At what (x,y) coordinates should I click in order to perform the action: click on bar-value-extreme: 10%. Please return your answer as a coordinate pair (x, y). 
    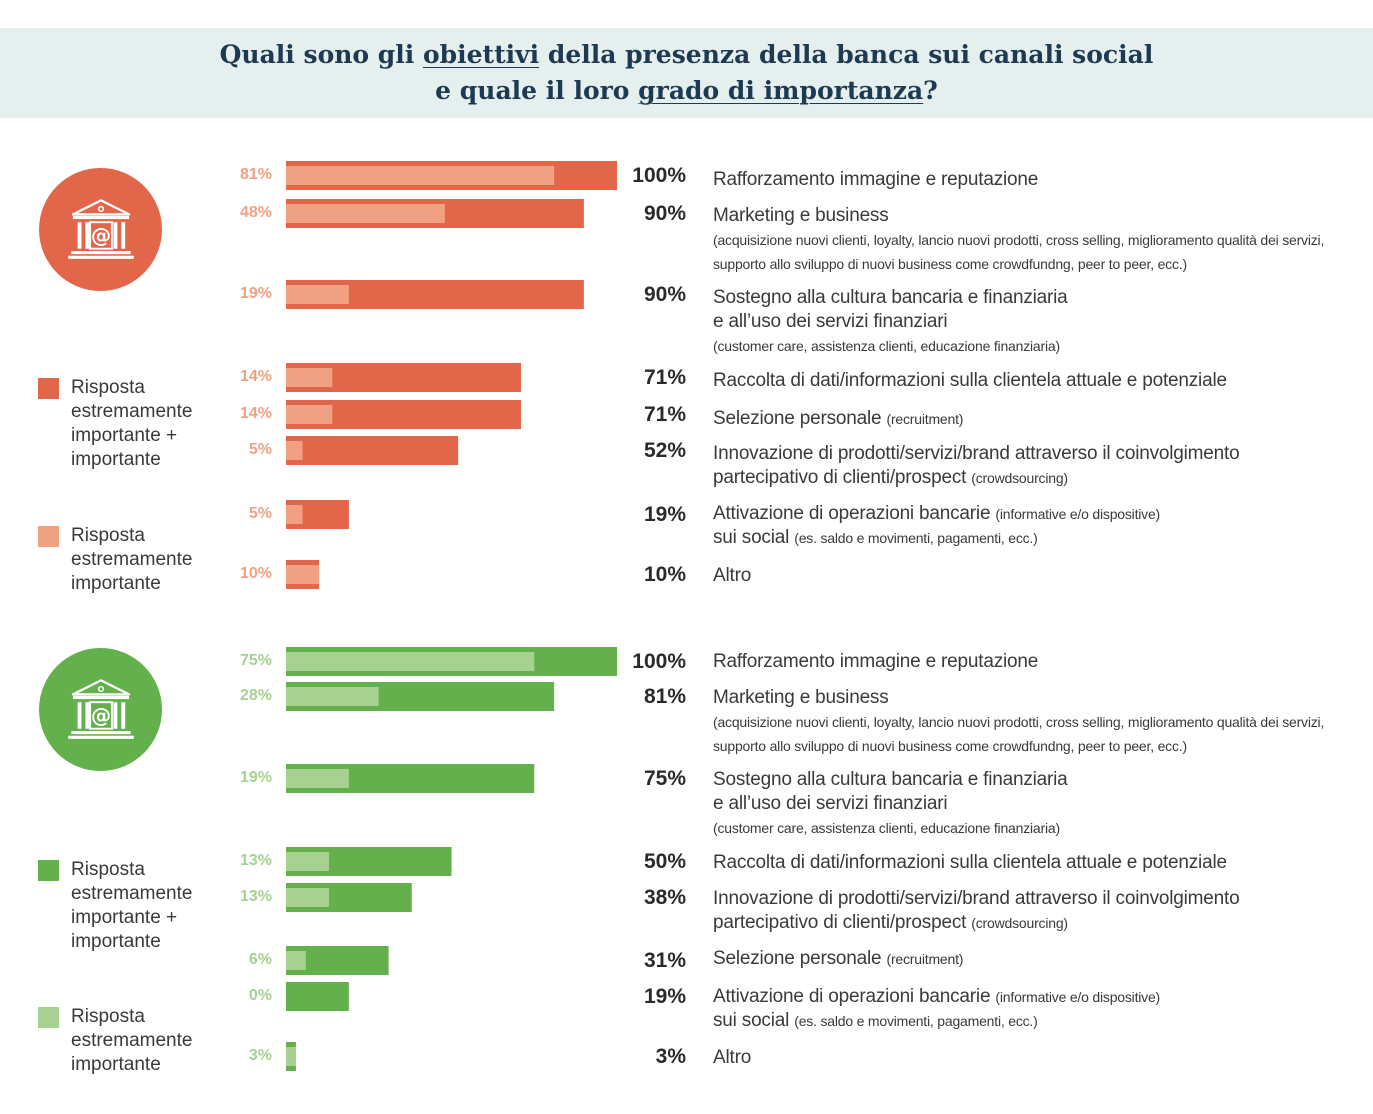
    Looking at the image, I should click on (255, 573).